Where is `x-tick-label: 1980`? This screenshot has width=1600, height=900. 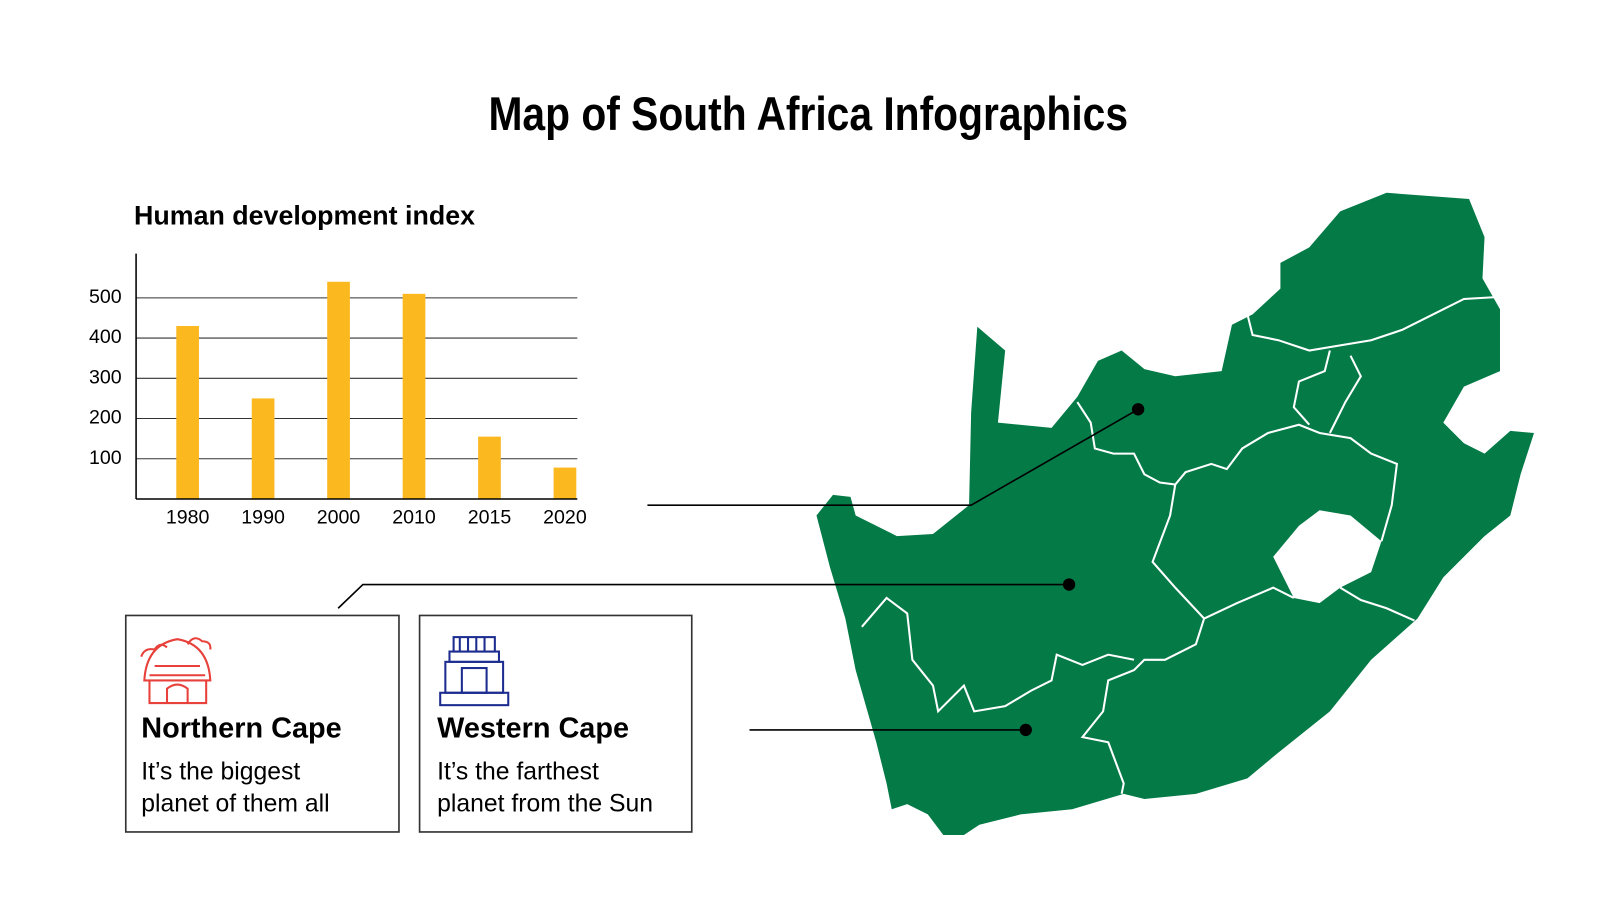
x-tick-label: 1980 is located at coordinates (188, 518).